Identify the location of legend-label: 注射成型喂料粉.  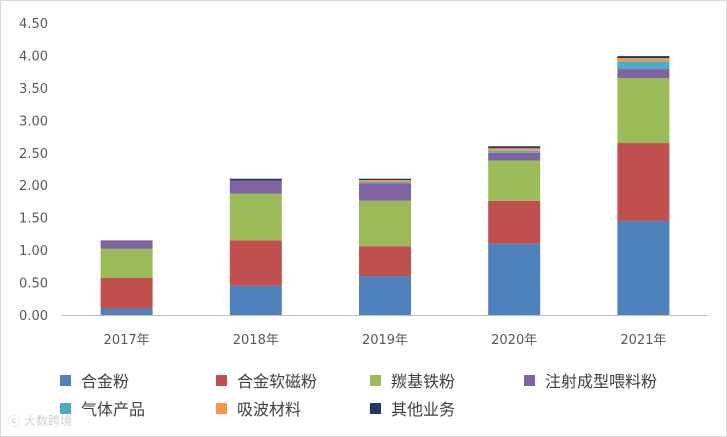
(601, 381).